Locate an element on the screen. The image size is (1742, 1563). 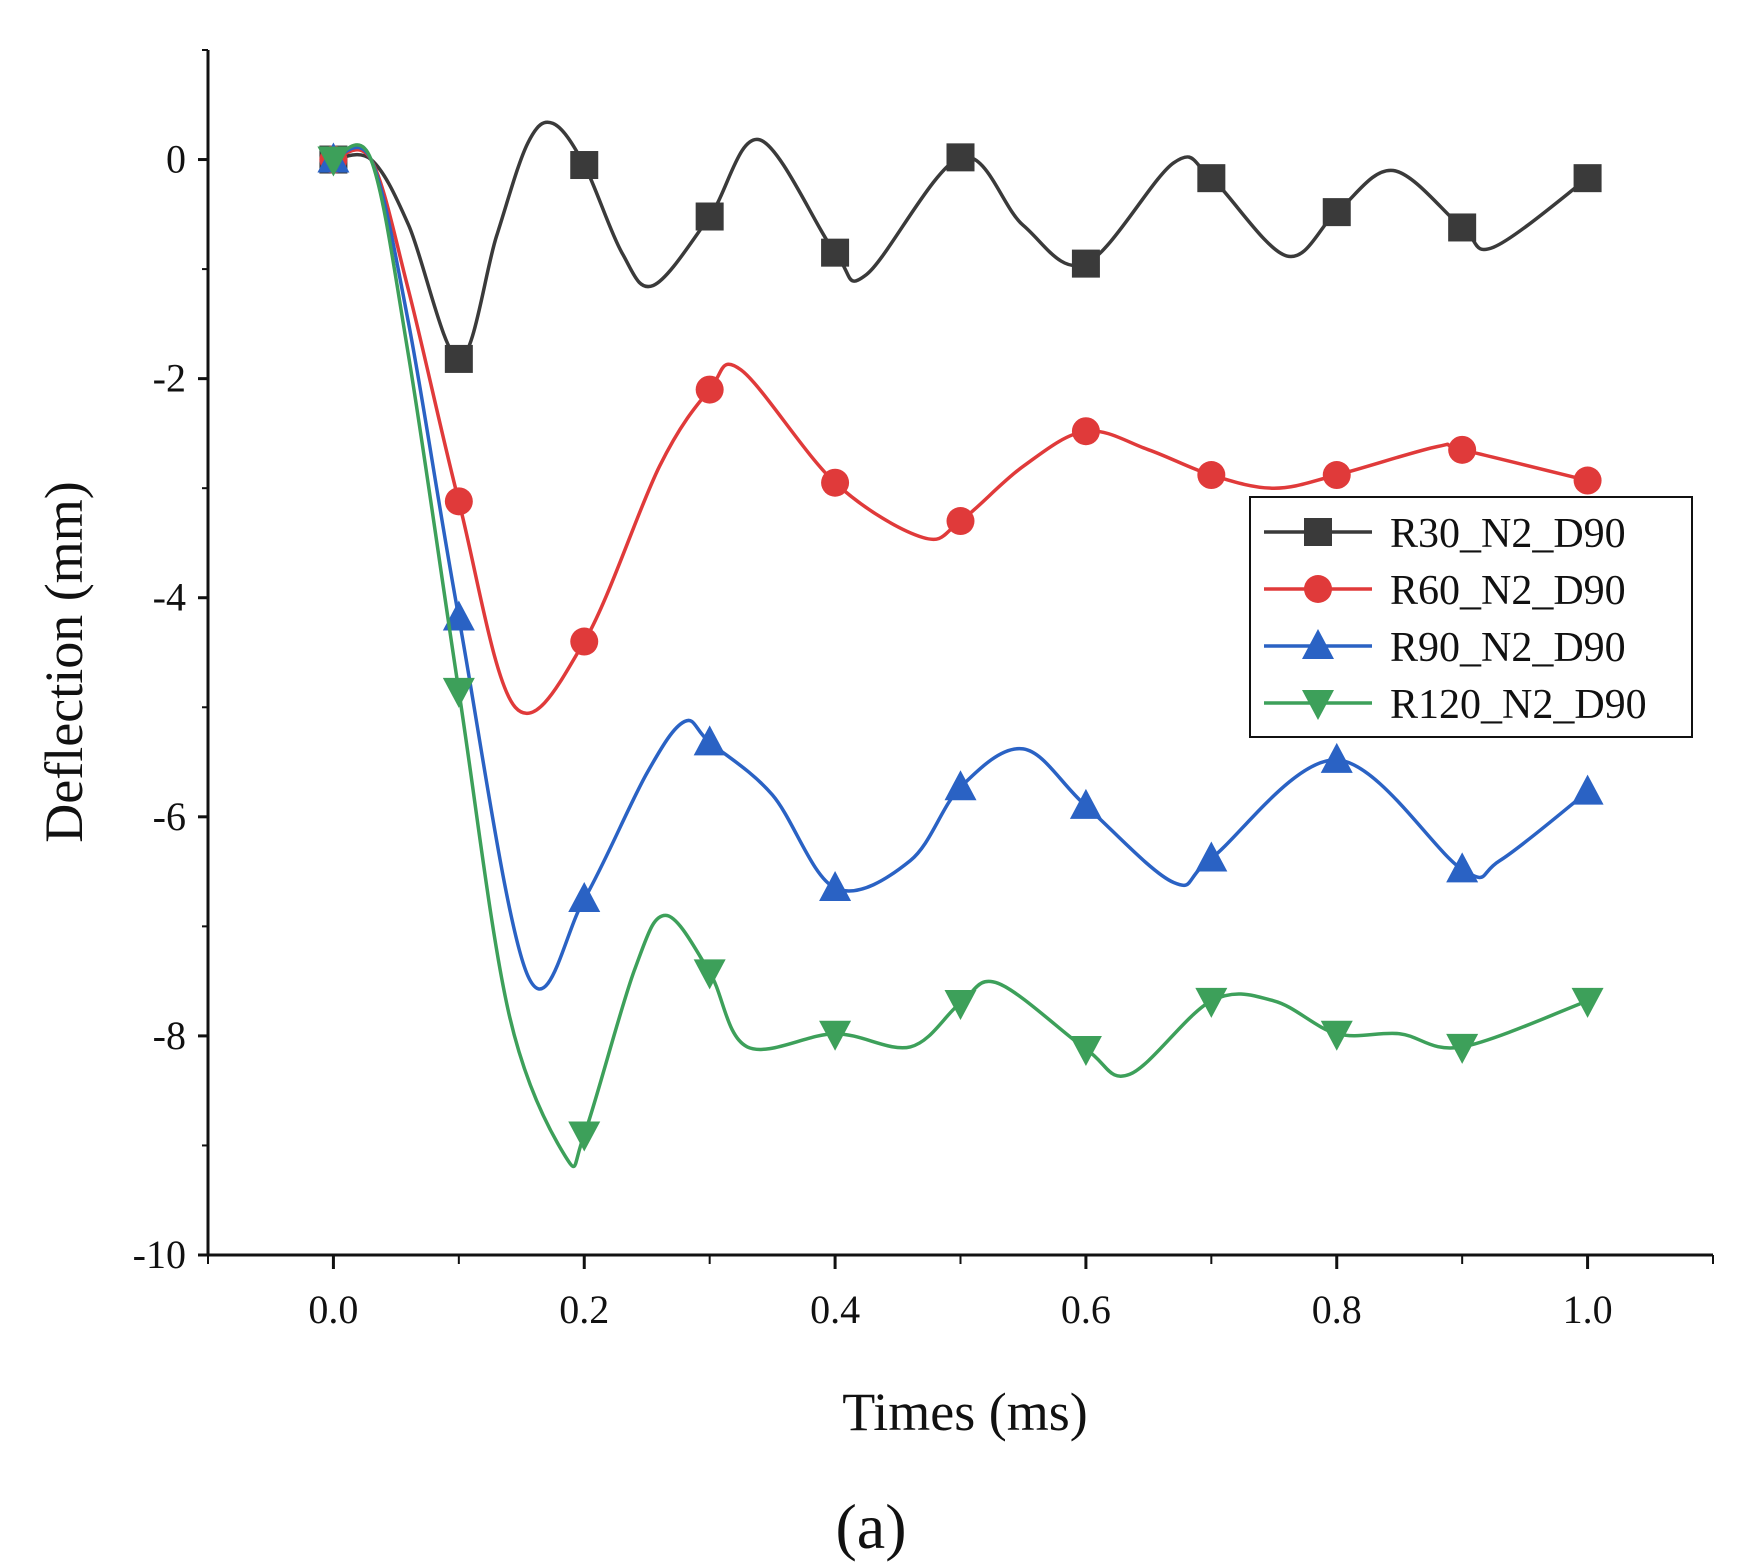
y-tick-label: -2 is located at coordinates (169, 378).